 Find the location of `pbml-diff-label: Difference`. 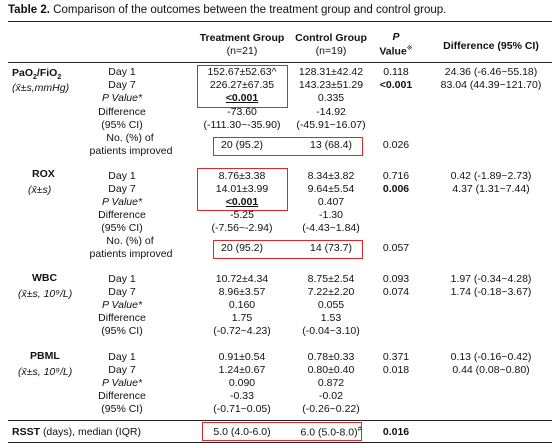

pbml-diff-label: Difference is located at coordinates (122, 396).